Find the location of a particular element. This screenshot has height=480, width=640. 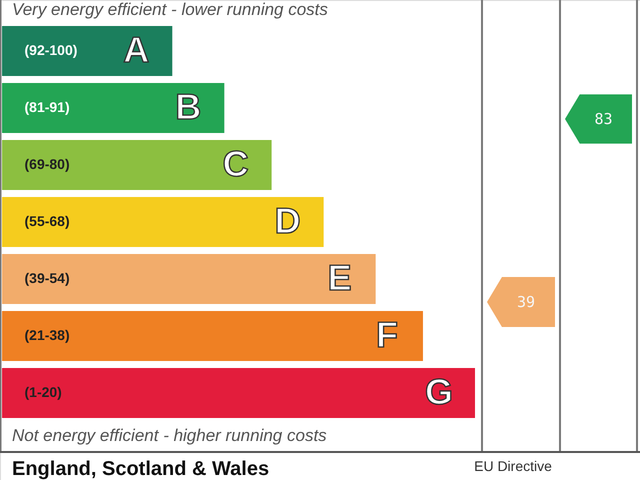

annotation: Not energy efficient - higher running costs is located at coordinates (170, 435).